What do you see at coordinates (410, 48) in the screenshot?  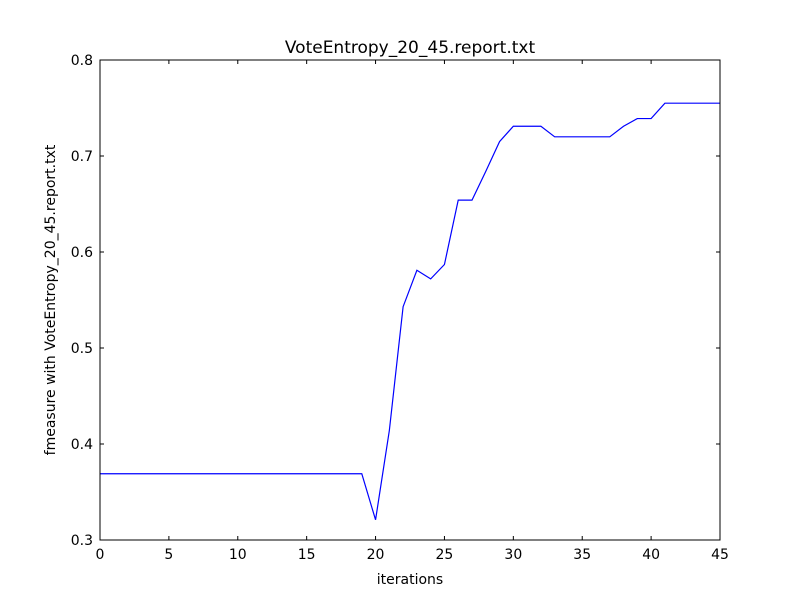 I see `chart-title: VoteEntropy_20_45.report.txt` at bounding box center [410, 48].